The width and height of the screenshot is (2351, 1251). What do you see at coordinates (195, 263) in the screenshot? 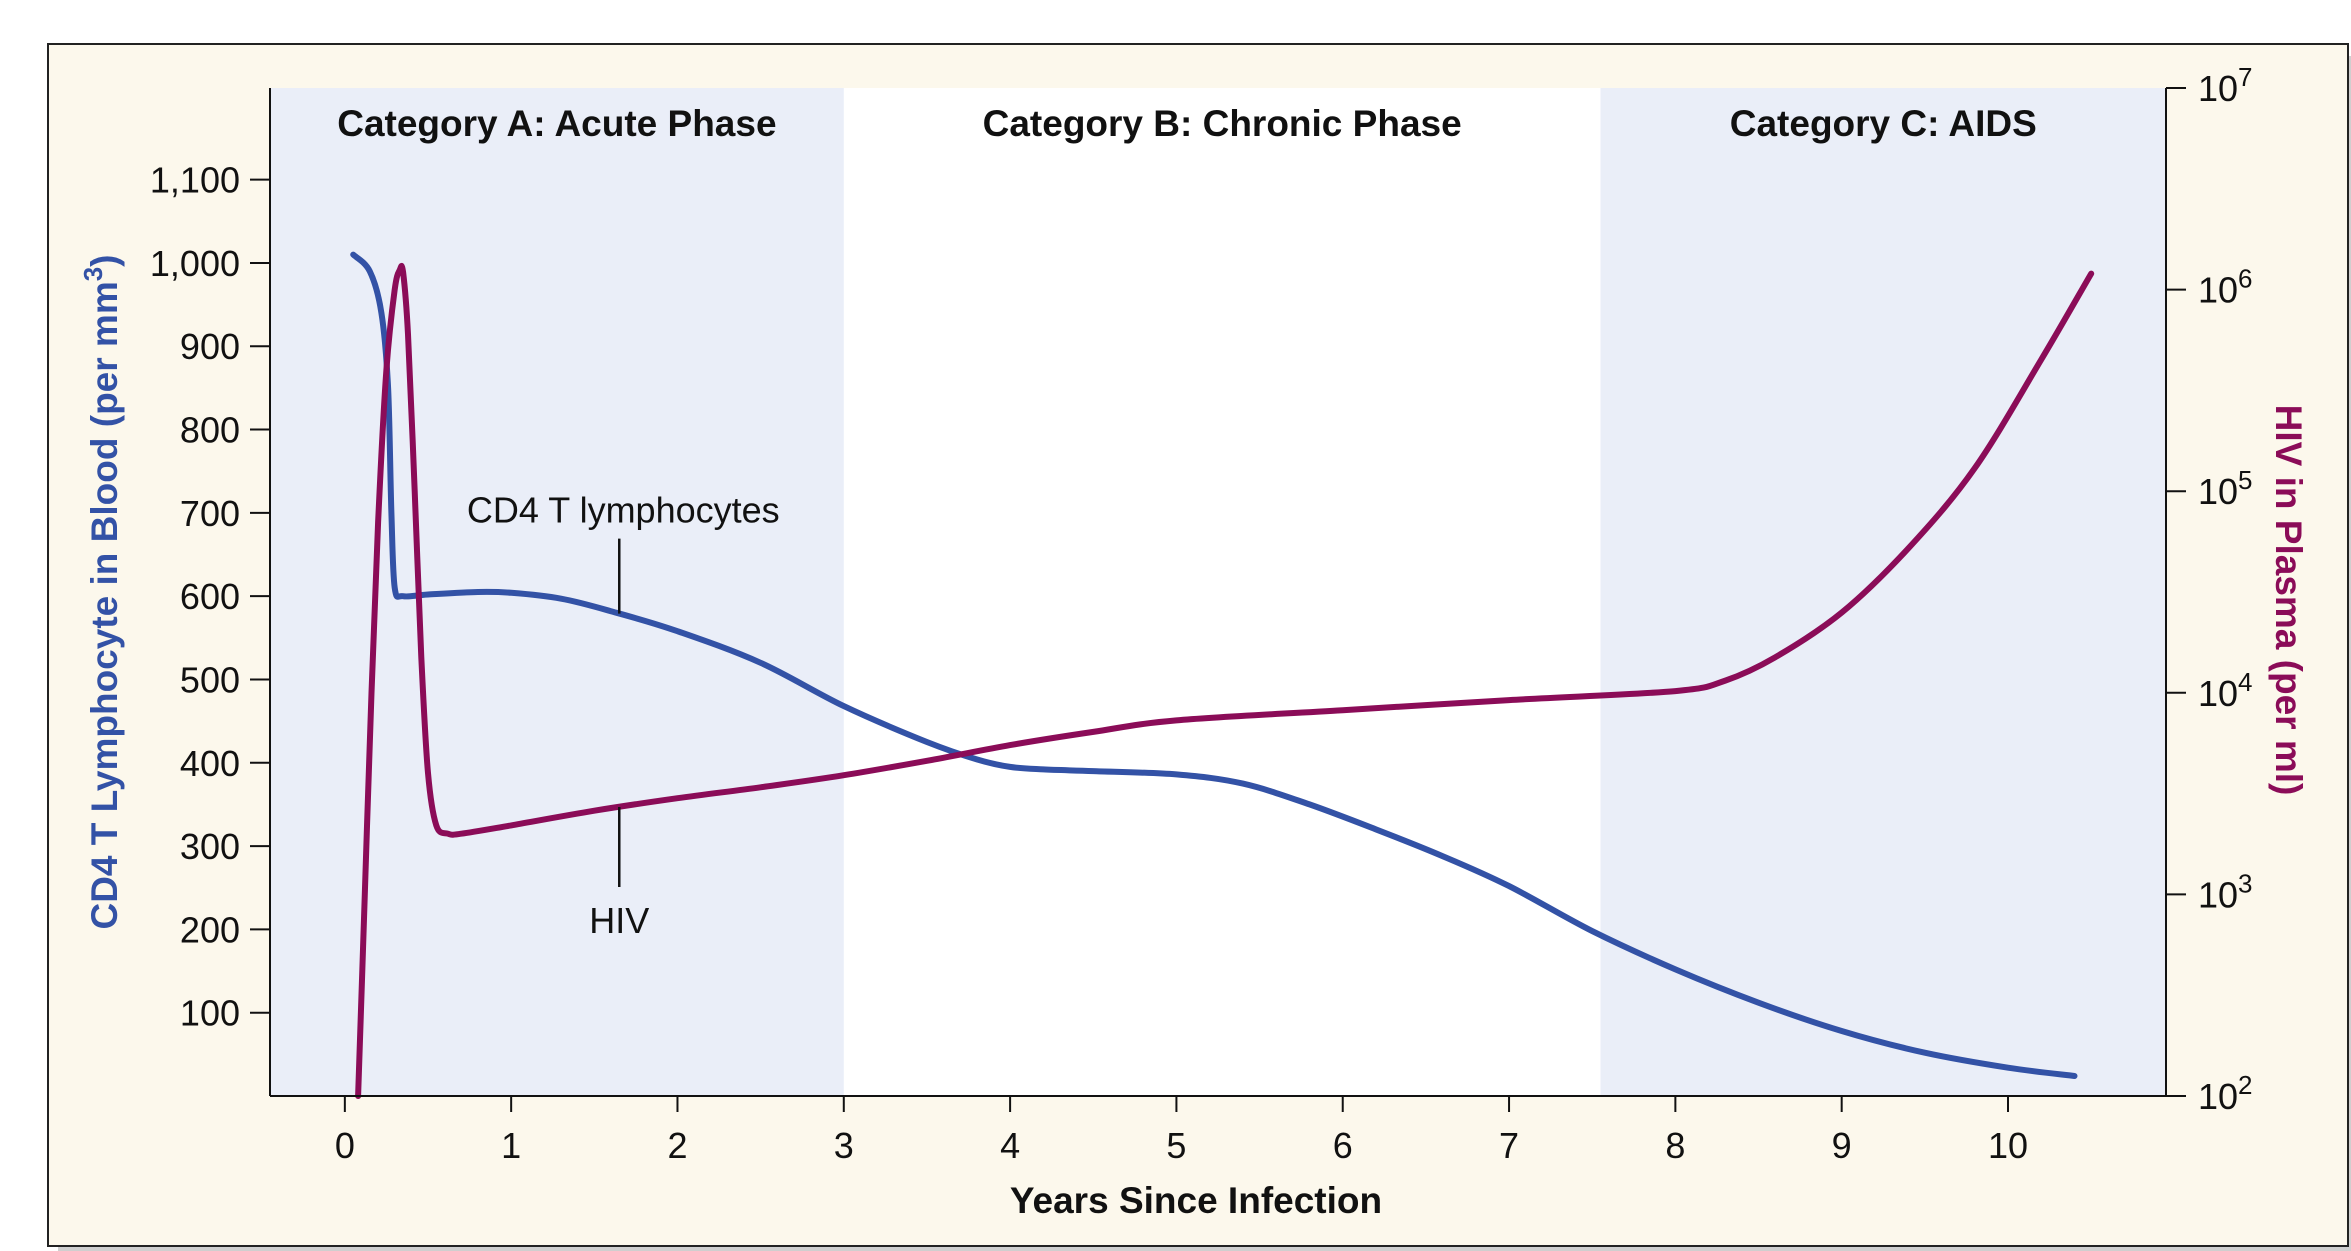
I see `left-tick-label-9: 1,000` at bounding box center [195, 263].